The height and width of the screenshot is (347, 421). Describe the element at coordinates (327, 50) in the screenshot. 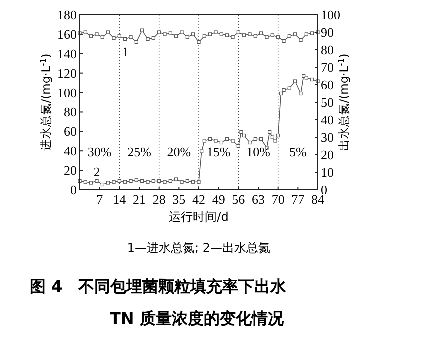

I see `y2-tick-label: 80` at that location.